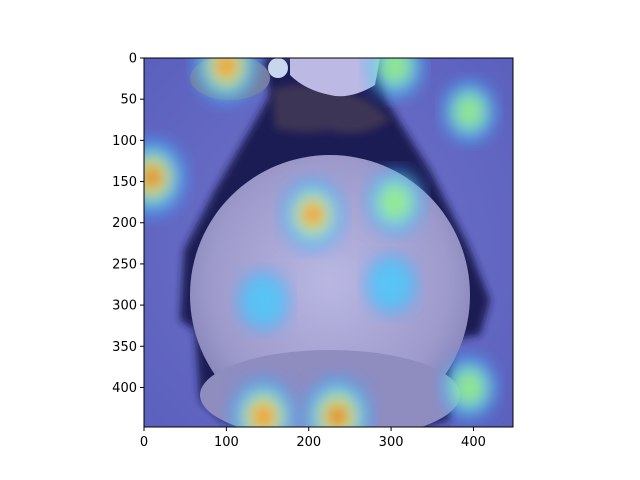  What do you see at coordinates (331, 109) in the screenshot?
I see `bird-neck` at bounding box center [331, 109].